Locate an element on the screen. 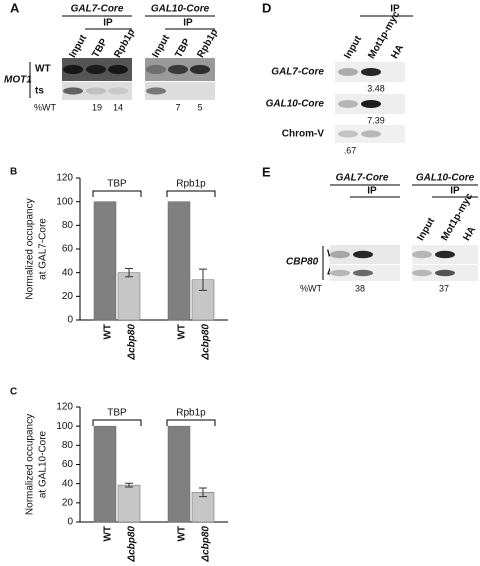 The image size is (480, 566). row-label: Chrom-V is located at coordinates (303, 134).